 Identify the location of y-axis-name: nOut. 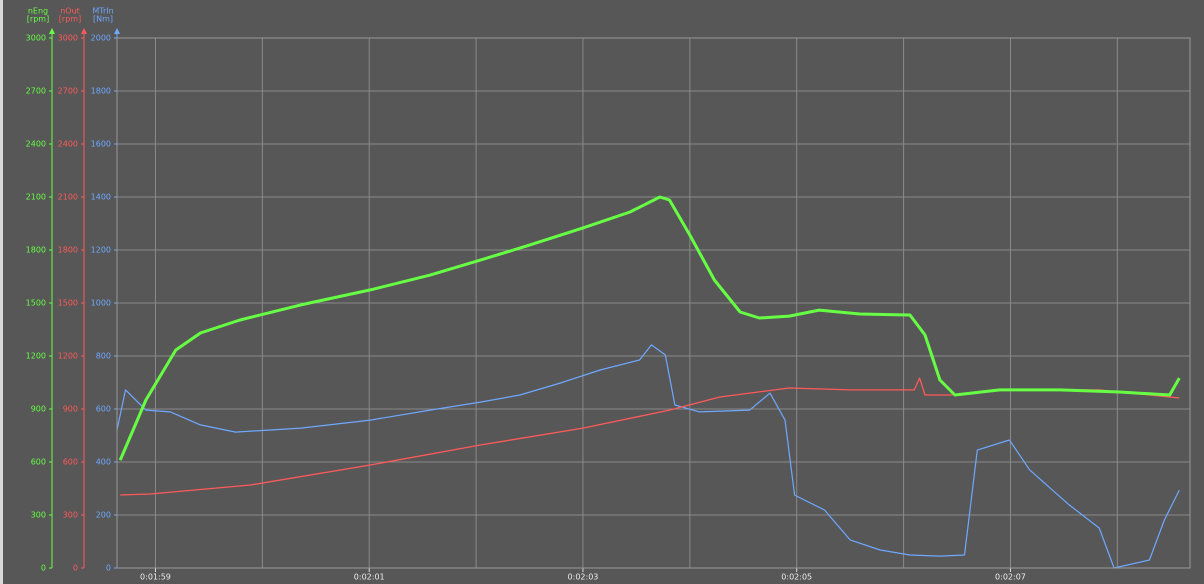
(70, 11).